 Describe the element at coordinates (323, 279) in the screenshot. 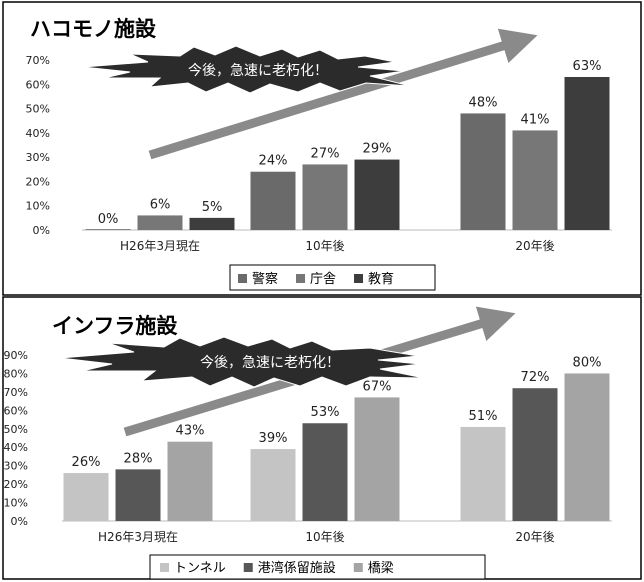

I see `legend-label: 庁舎` at that location.